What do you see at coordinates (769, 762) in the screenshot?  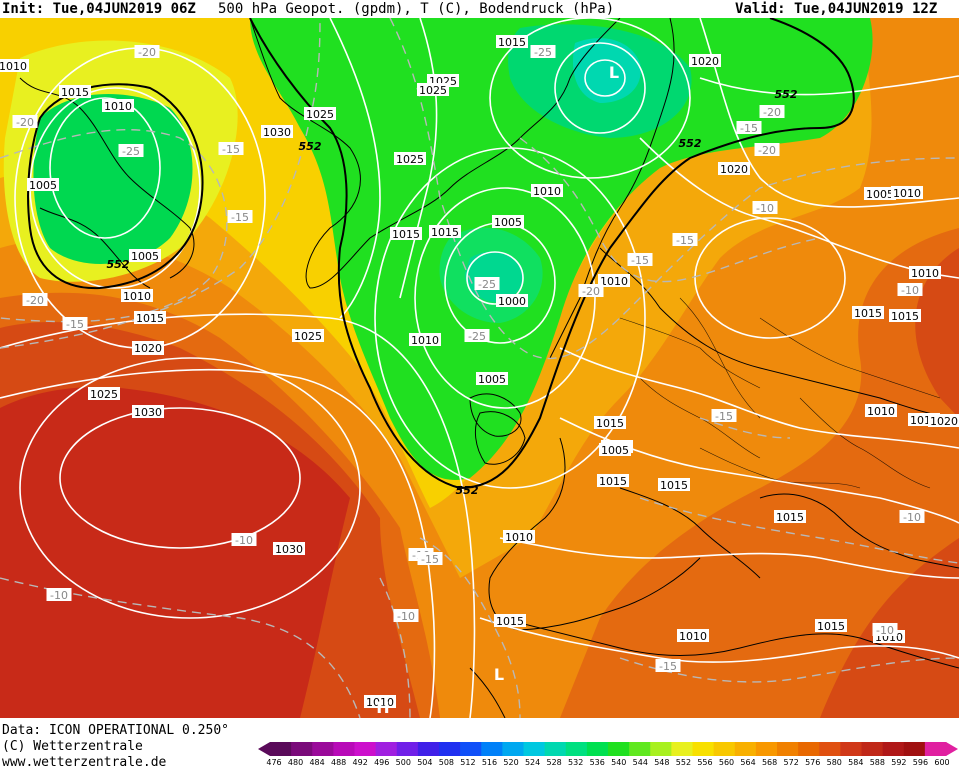 I see `colorbar-tick-label: 568` at bounding box center [769, 762].